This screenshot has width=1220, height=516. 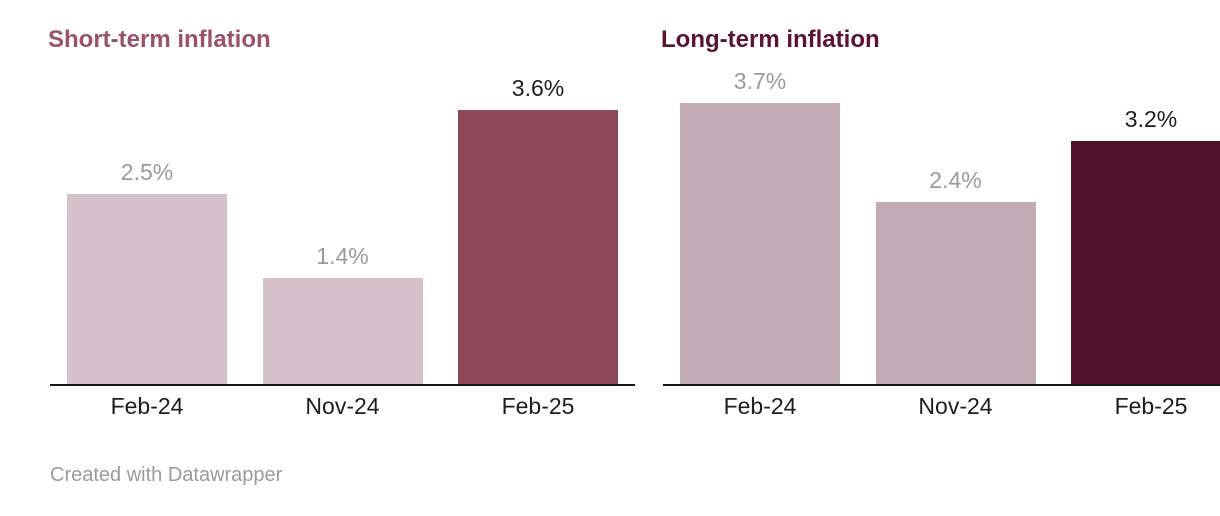 I want to click on bar-group: 3.2%, so click(x=1145, y=246).